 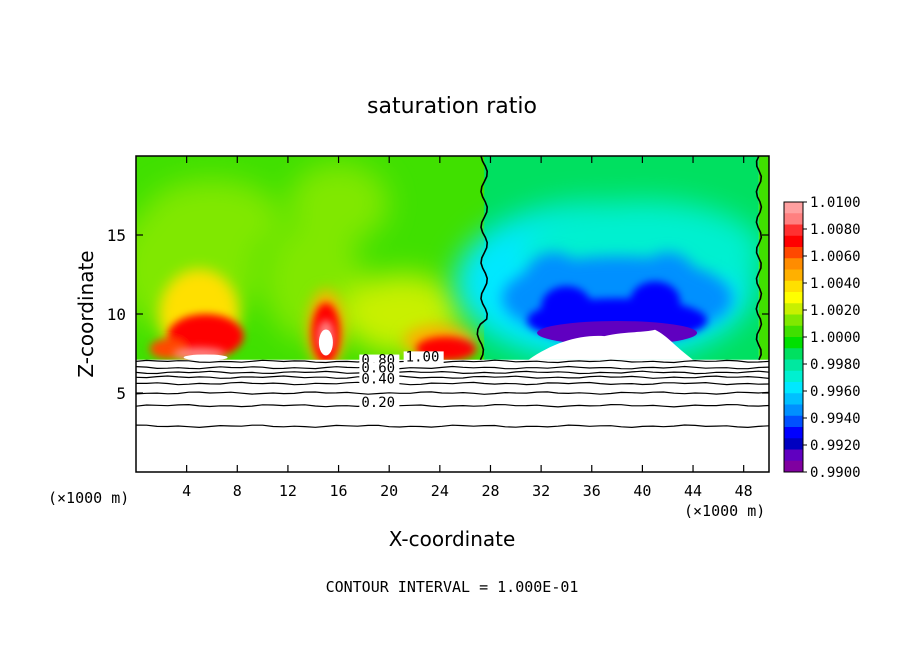 I want to click on y-tick-label: 15, so click(x=116, y=235).